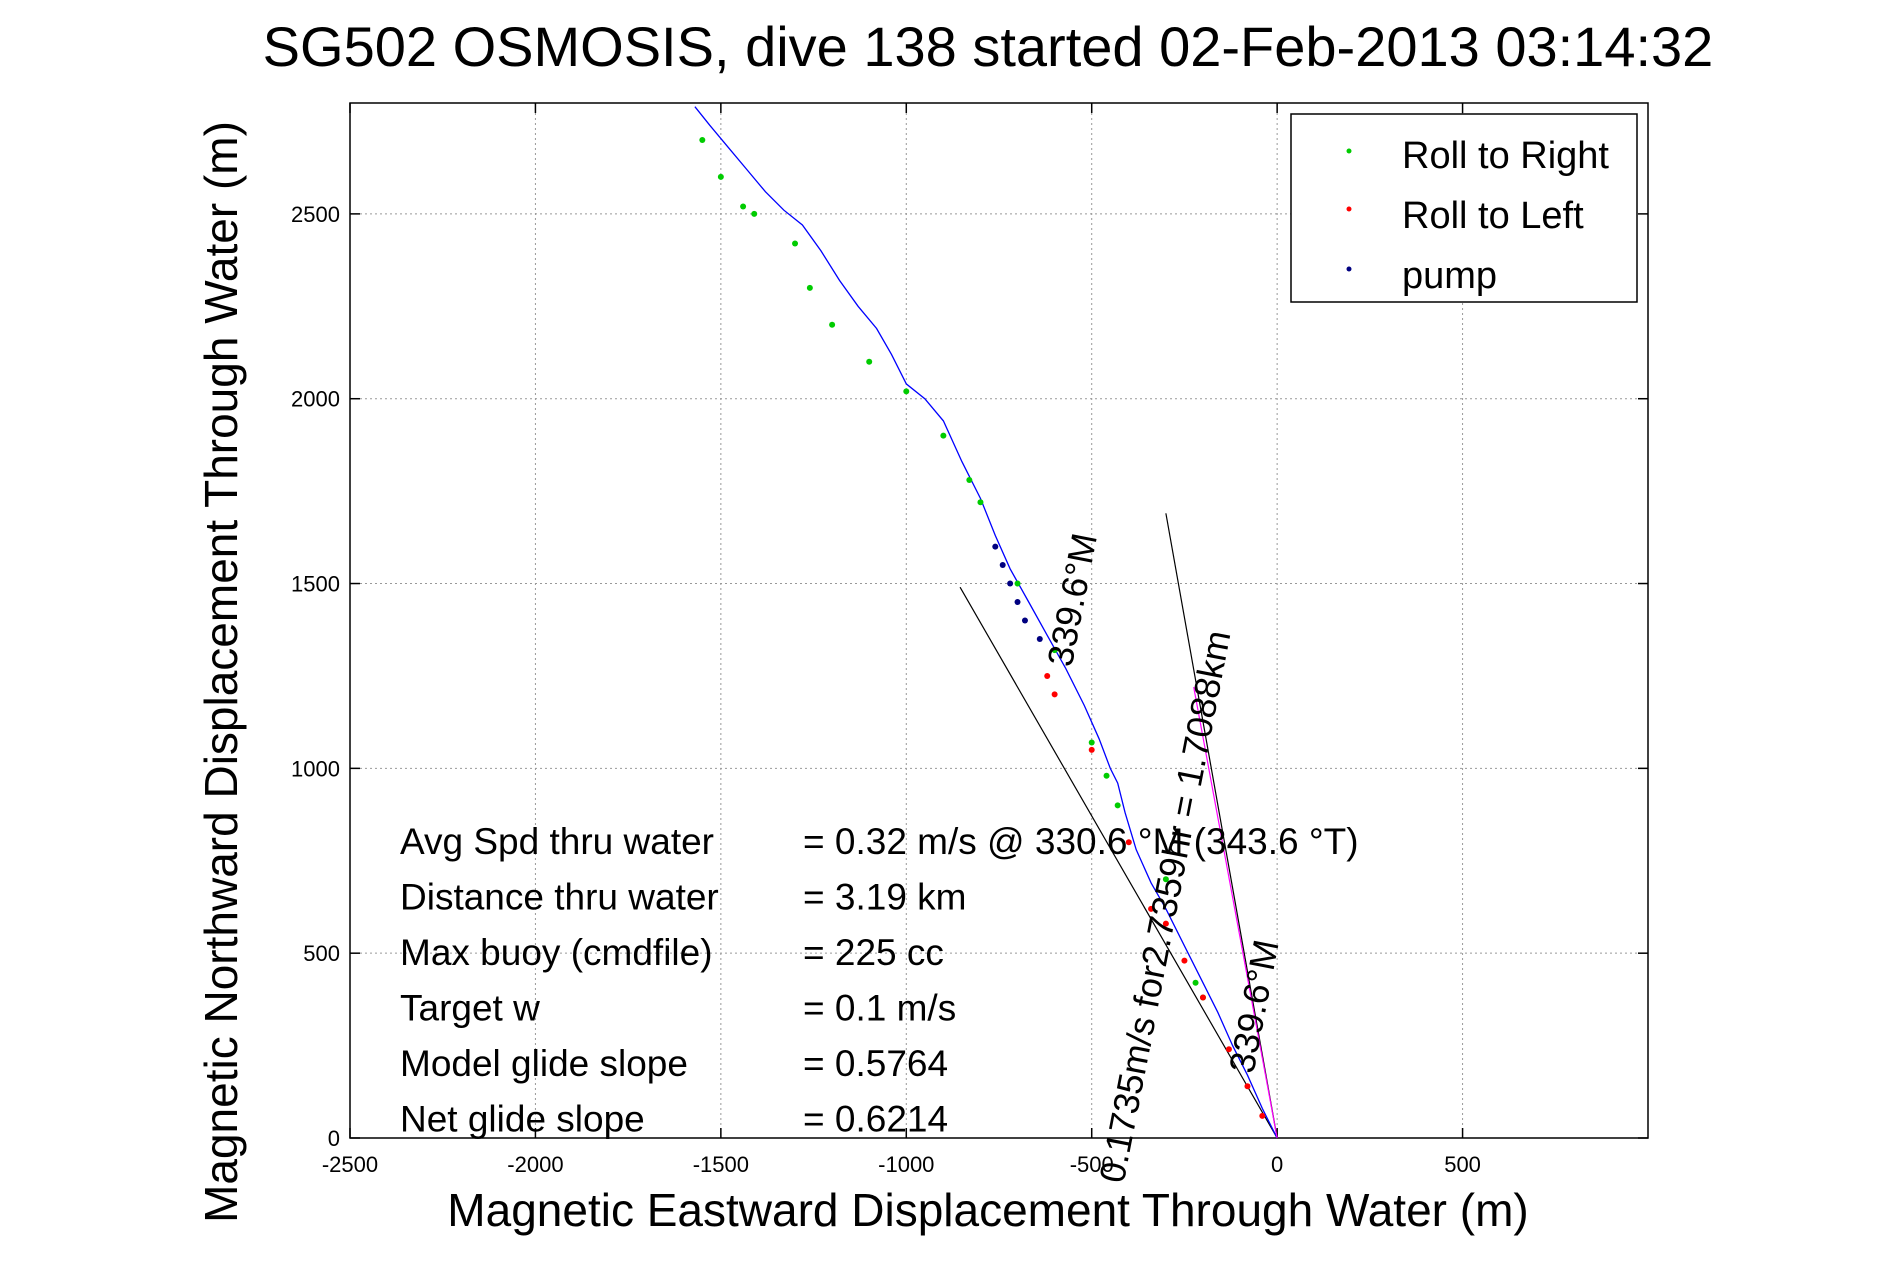 The image size is (1891, 1262). What do you see at coordinates (315, 584) in the screenshot?
I see `y-tick-label-3: 1500` at bounding box center [315, 584].